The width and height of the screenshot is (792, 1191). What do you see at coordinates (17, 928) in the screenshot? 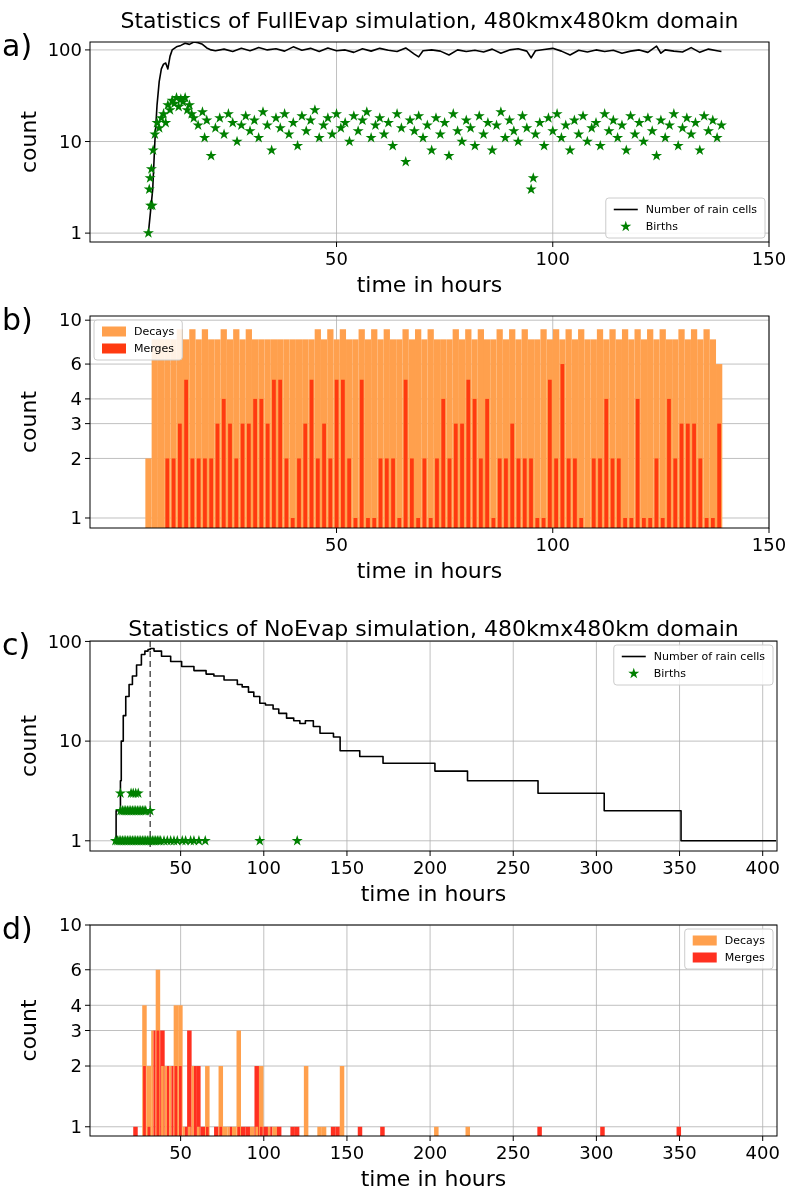
I see `text: d)` at bounding box center [17, 928].